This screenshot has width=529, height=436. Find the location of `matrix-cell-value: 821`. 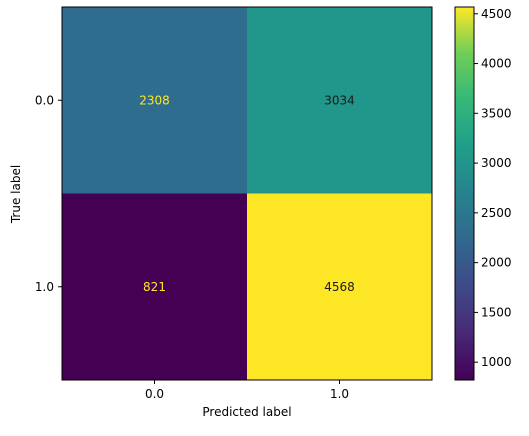

matrix-cell-value: 821 is located at coordinates (154, 287).